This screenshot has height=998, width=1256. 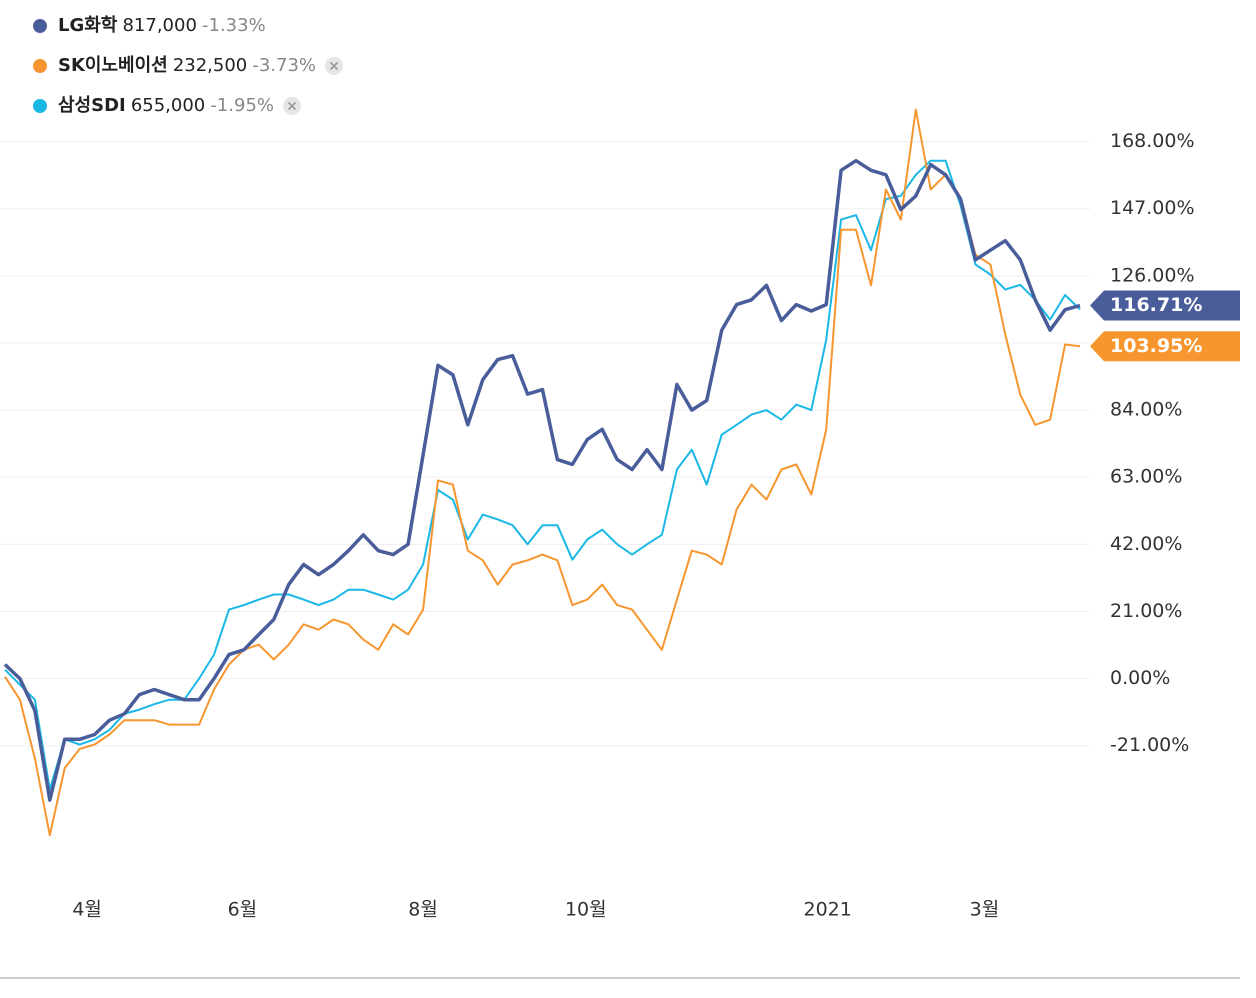 I want to click on legend-change: -1.95%, so click(x=242, y=105).